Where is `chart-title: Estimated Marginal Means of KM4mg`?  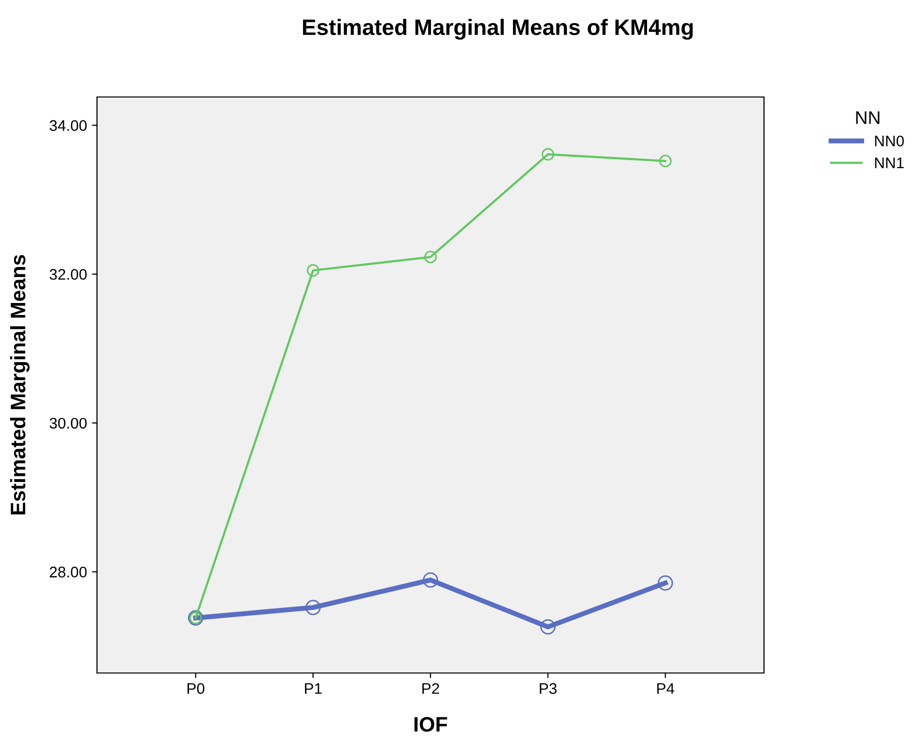 chart-title: Estimated Marginal Means of KM4mg is located at coordinates (498, 29).